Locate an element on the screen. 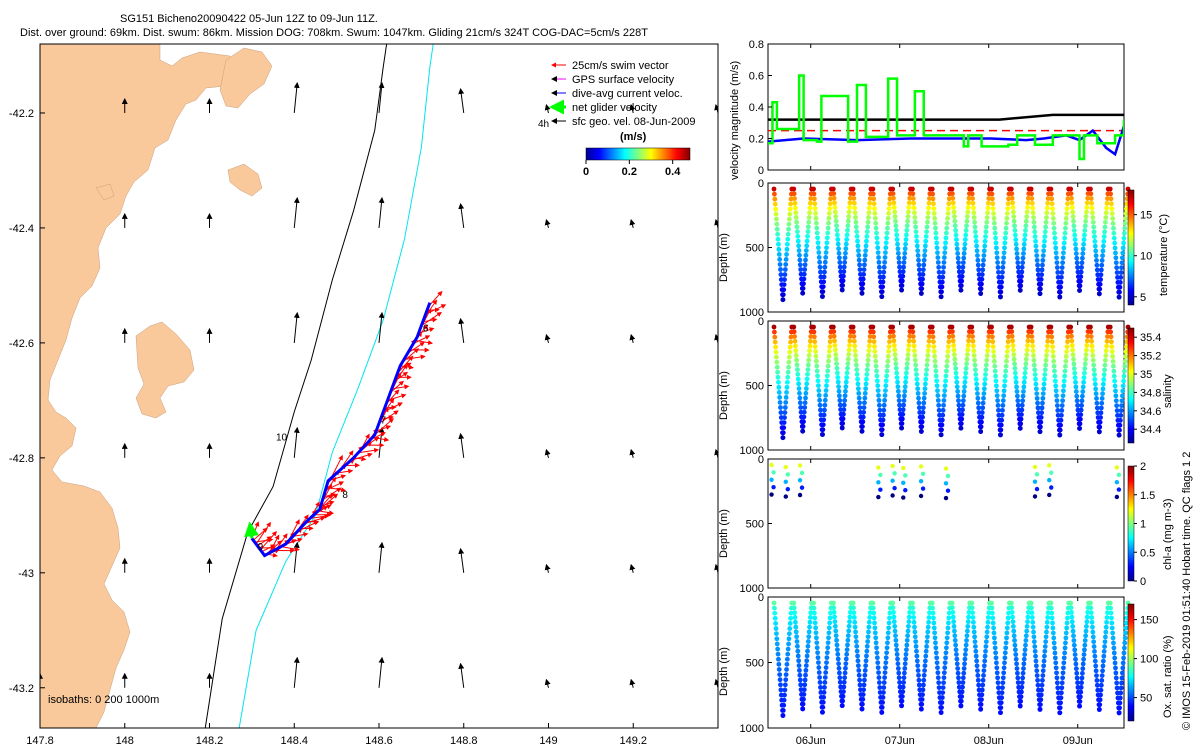  sfc-geo-arrow is located at coordinates (296, 97).